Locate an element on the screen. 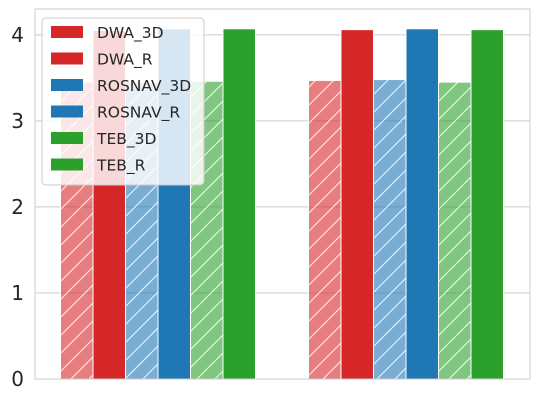  y-tick-label-4: 4 is located at coordinates (17, 35).